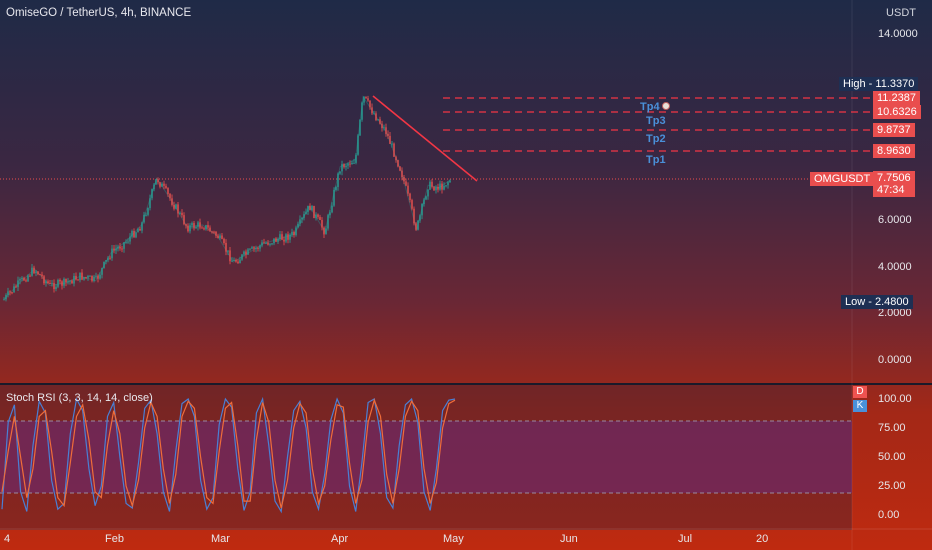  Describe the element at coordinates (79, 398) in the screenshot. I see `indicator-title: Stoch RSI (3, 3, 14, 14, close)` at that location.